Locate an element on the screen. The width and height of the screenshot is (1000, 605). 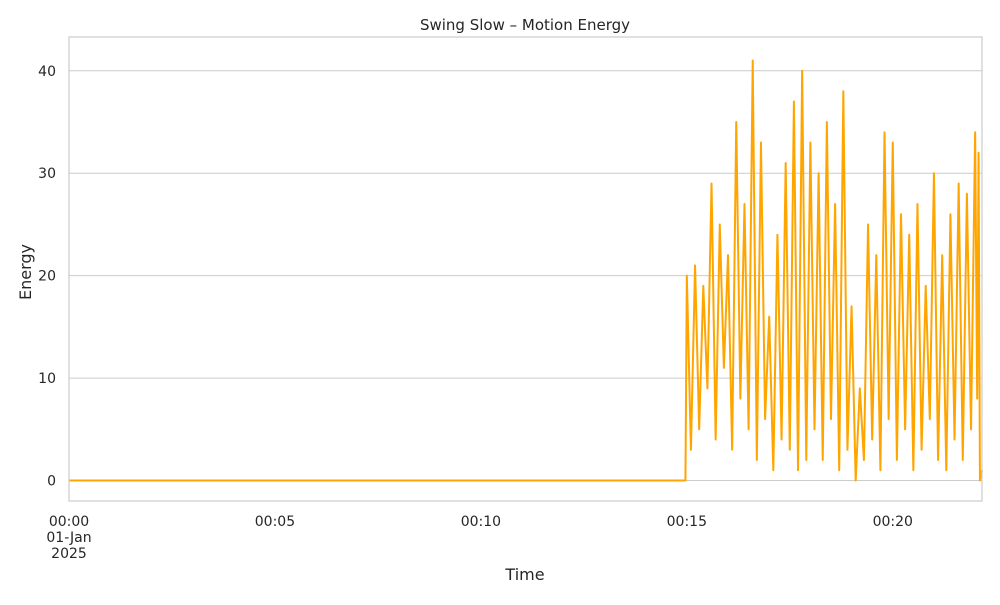
x-tick-label: 00:15 is located at coordinates (687, 522).